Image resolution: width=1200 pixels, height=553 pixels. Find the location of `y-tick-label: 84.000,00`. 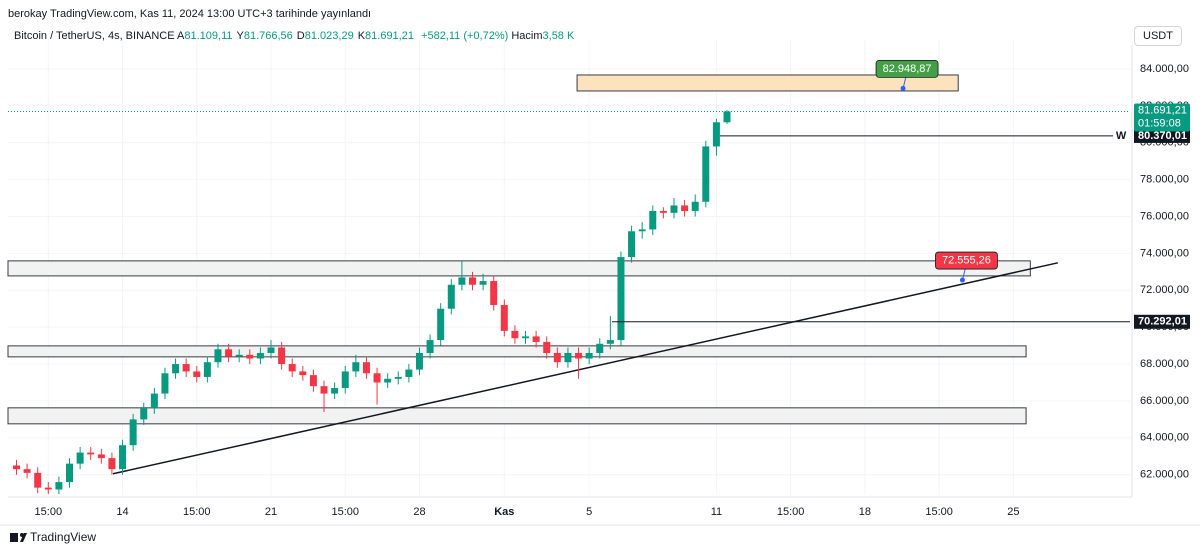

y-tick-label: 84.000,00 is located at coordinates (1164, 69).